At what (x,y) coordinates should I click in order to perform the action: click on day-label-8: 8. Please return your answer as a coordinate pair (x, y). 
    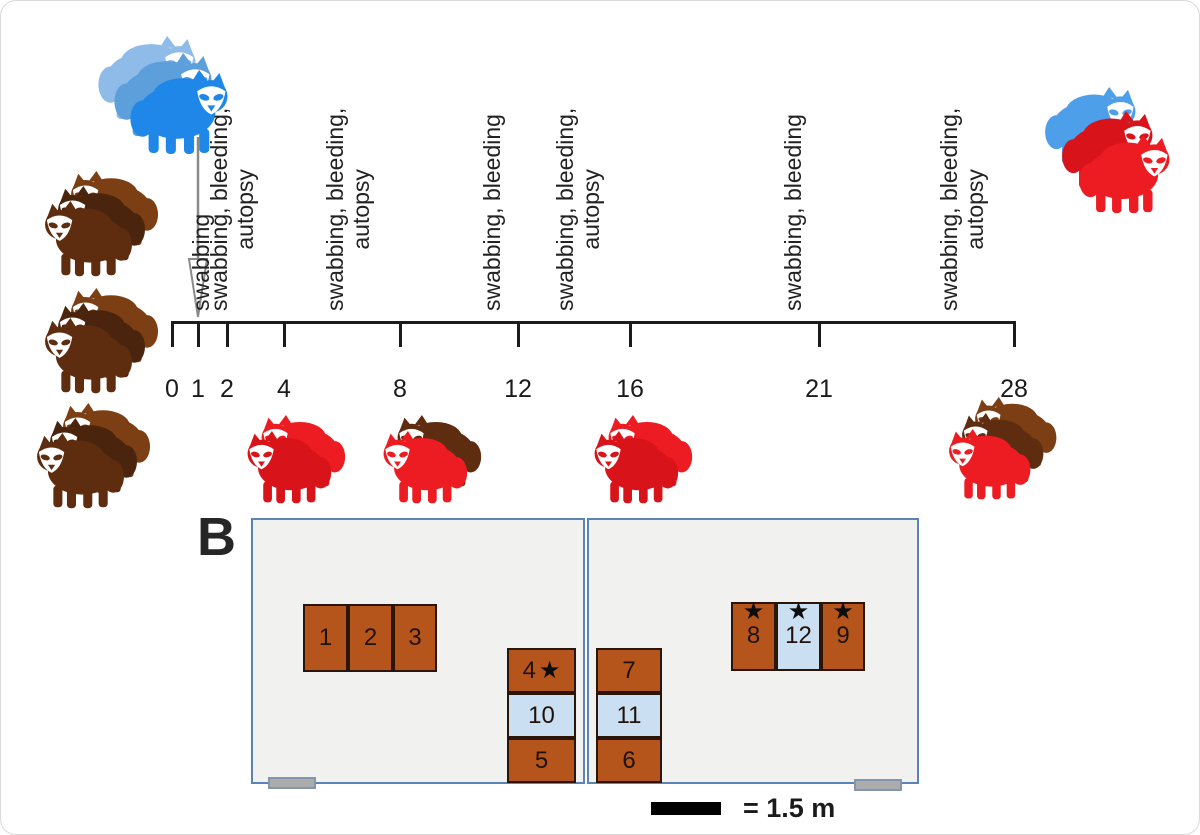
    Looking at the image, I should click on (400, 389).